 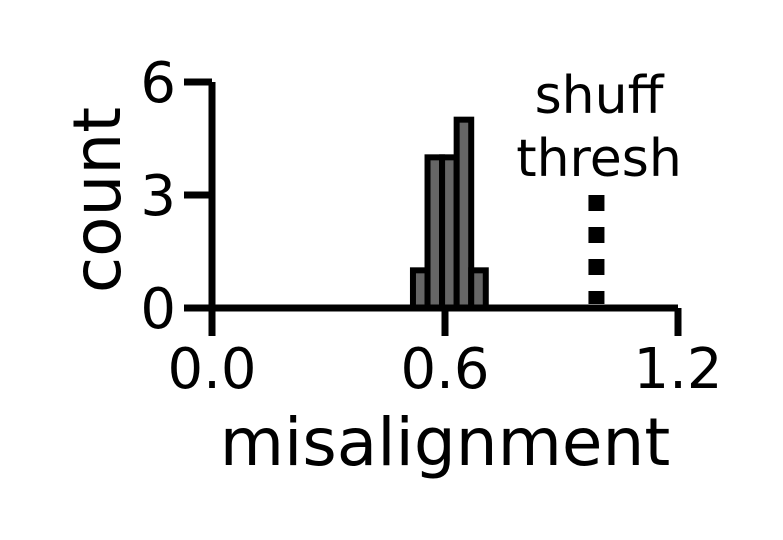 I want to click on threshold-label-line2: thresh, so click(x=599, y=159).